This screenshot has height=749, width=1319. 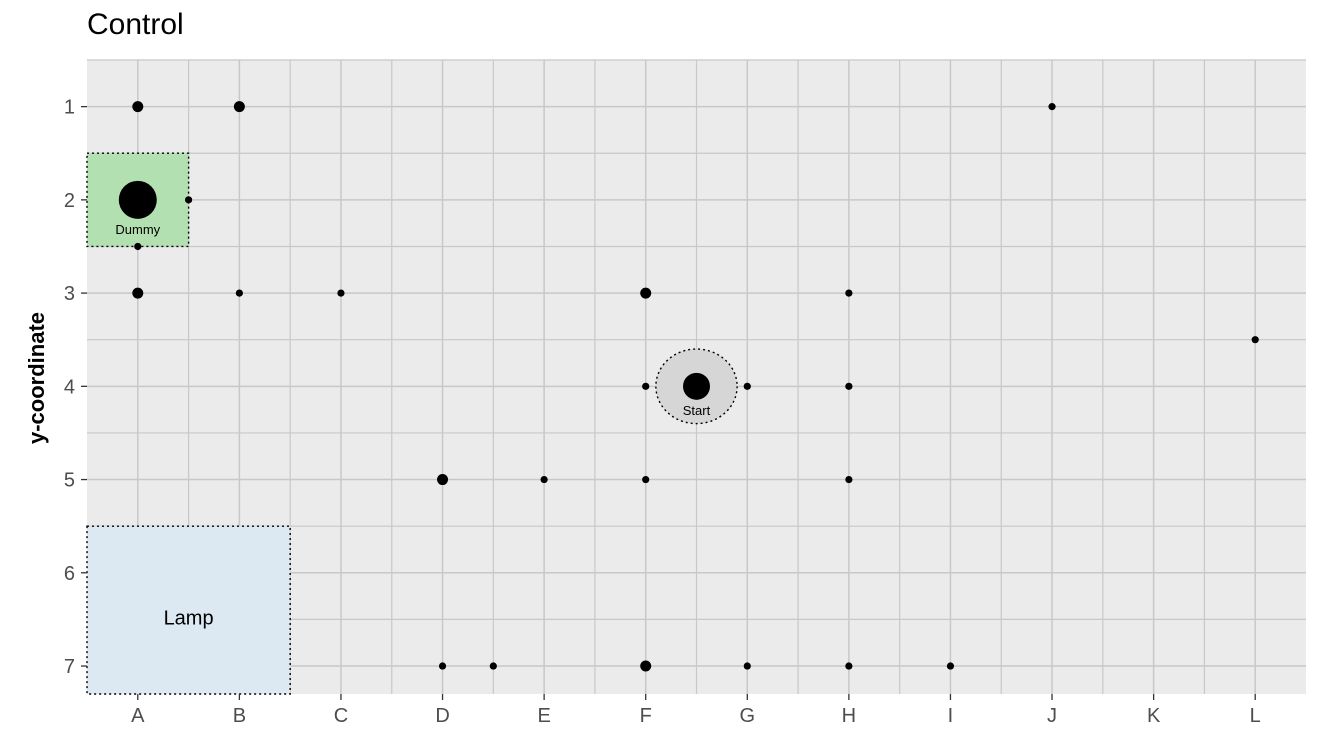 What do you see at coordinates (442, 716) in the screenshot?
I see `x-tick-label: D` at bounding box center [442, 716].